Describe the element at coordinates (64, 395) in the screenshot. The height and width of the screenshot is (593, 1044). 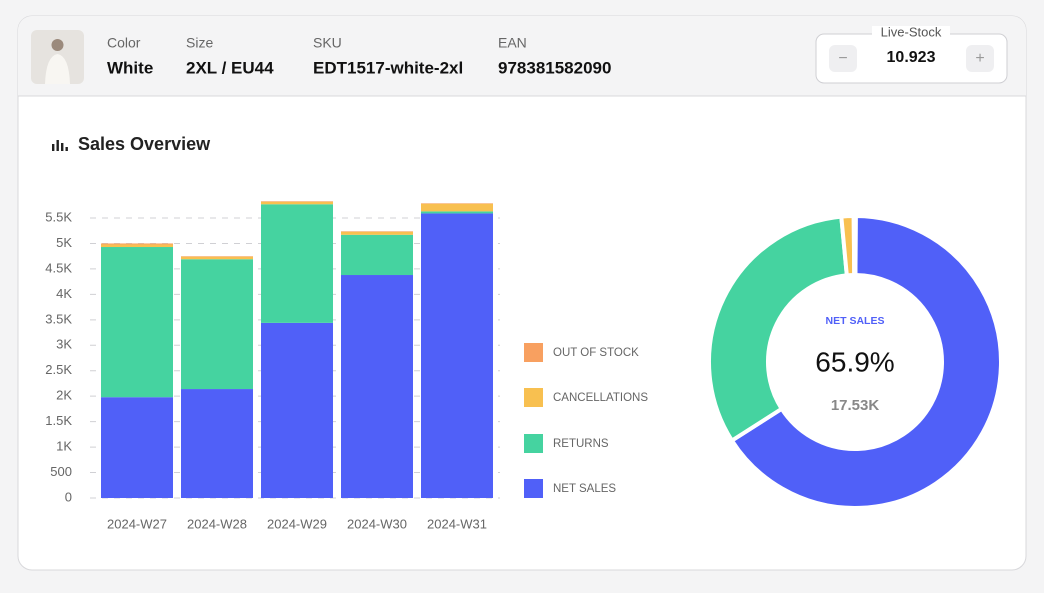
I see `y-tick-label: 2K` at that location.